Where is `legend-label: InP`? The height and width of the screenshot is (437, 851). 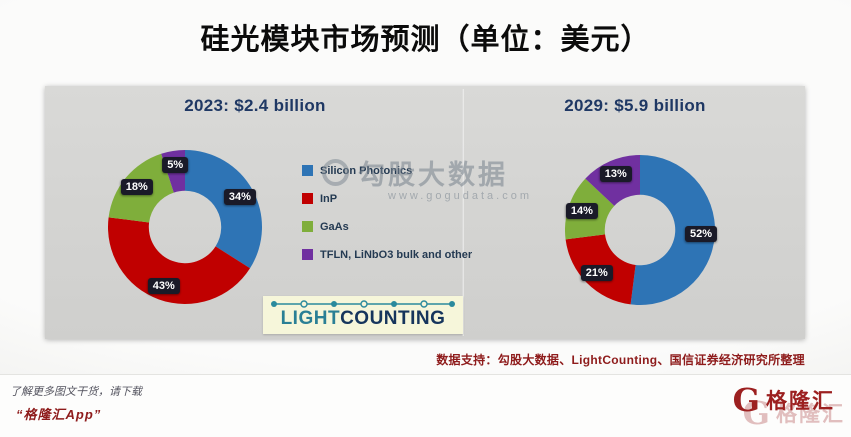
legend-label: InP is located at coordinates (329, 198).